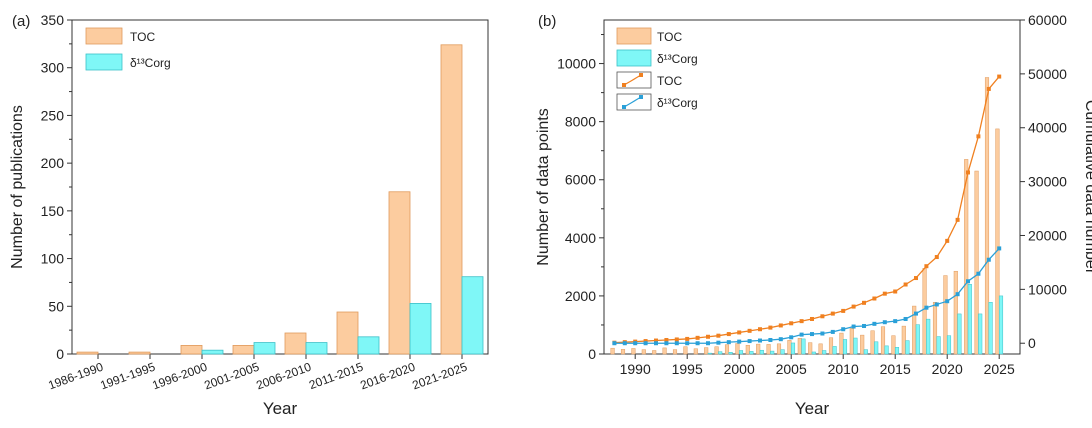  Describe the element at coordinates (634, 36) in the screenshot. I see `panel-b-legend-bar-swatch` at that location.